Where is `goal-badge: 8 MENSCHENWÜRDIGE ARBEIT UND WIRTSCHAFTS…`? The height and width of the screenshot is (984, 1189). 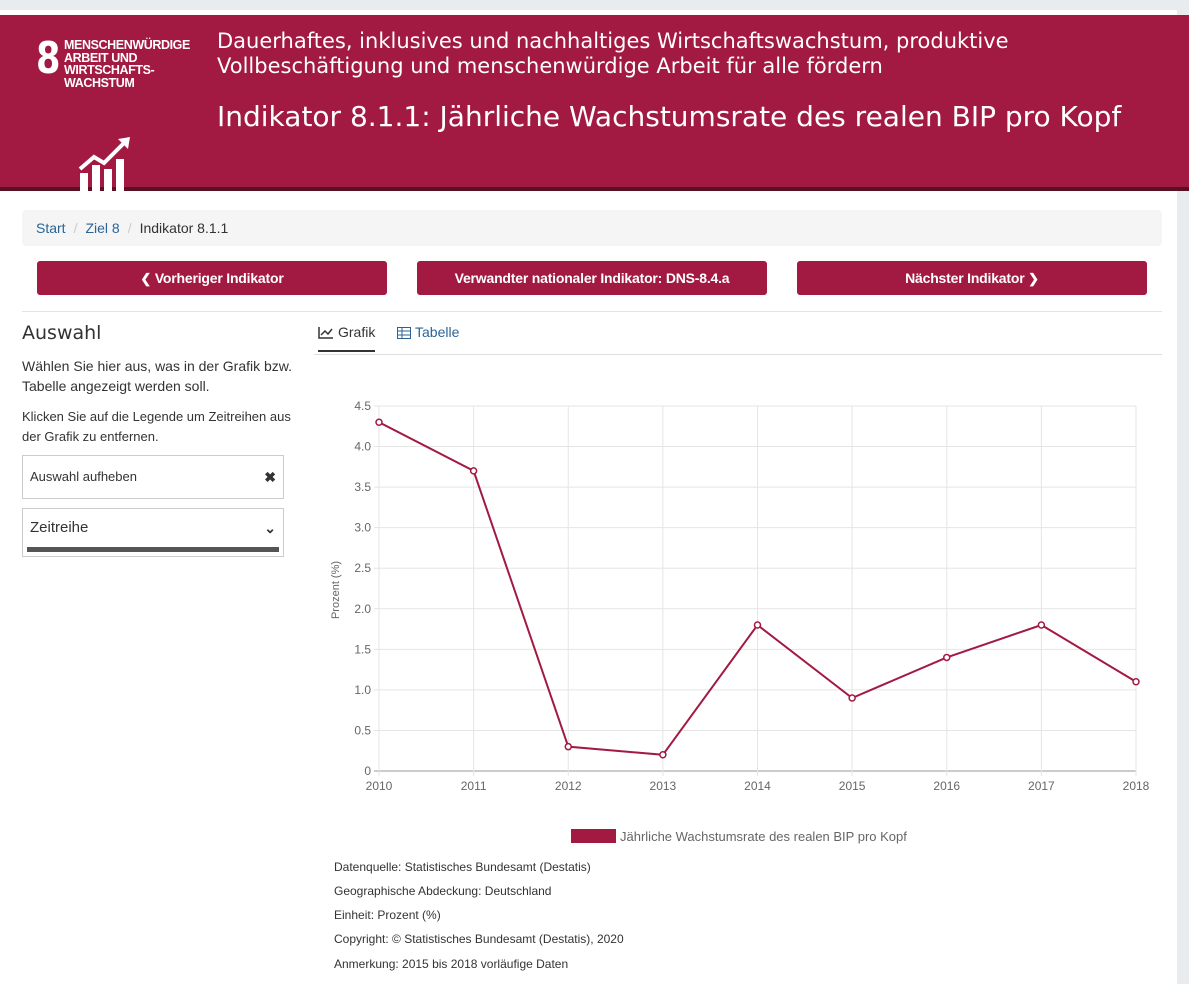 goal-badge: 8 MENSCHENWÜRDIGE ARBEIT UND WIRTSCHAFTS… is located at coordinates (109, 112).